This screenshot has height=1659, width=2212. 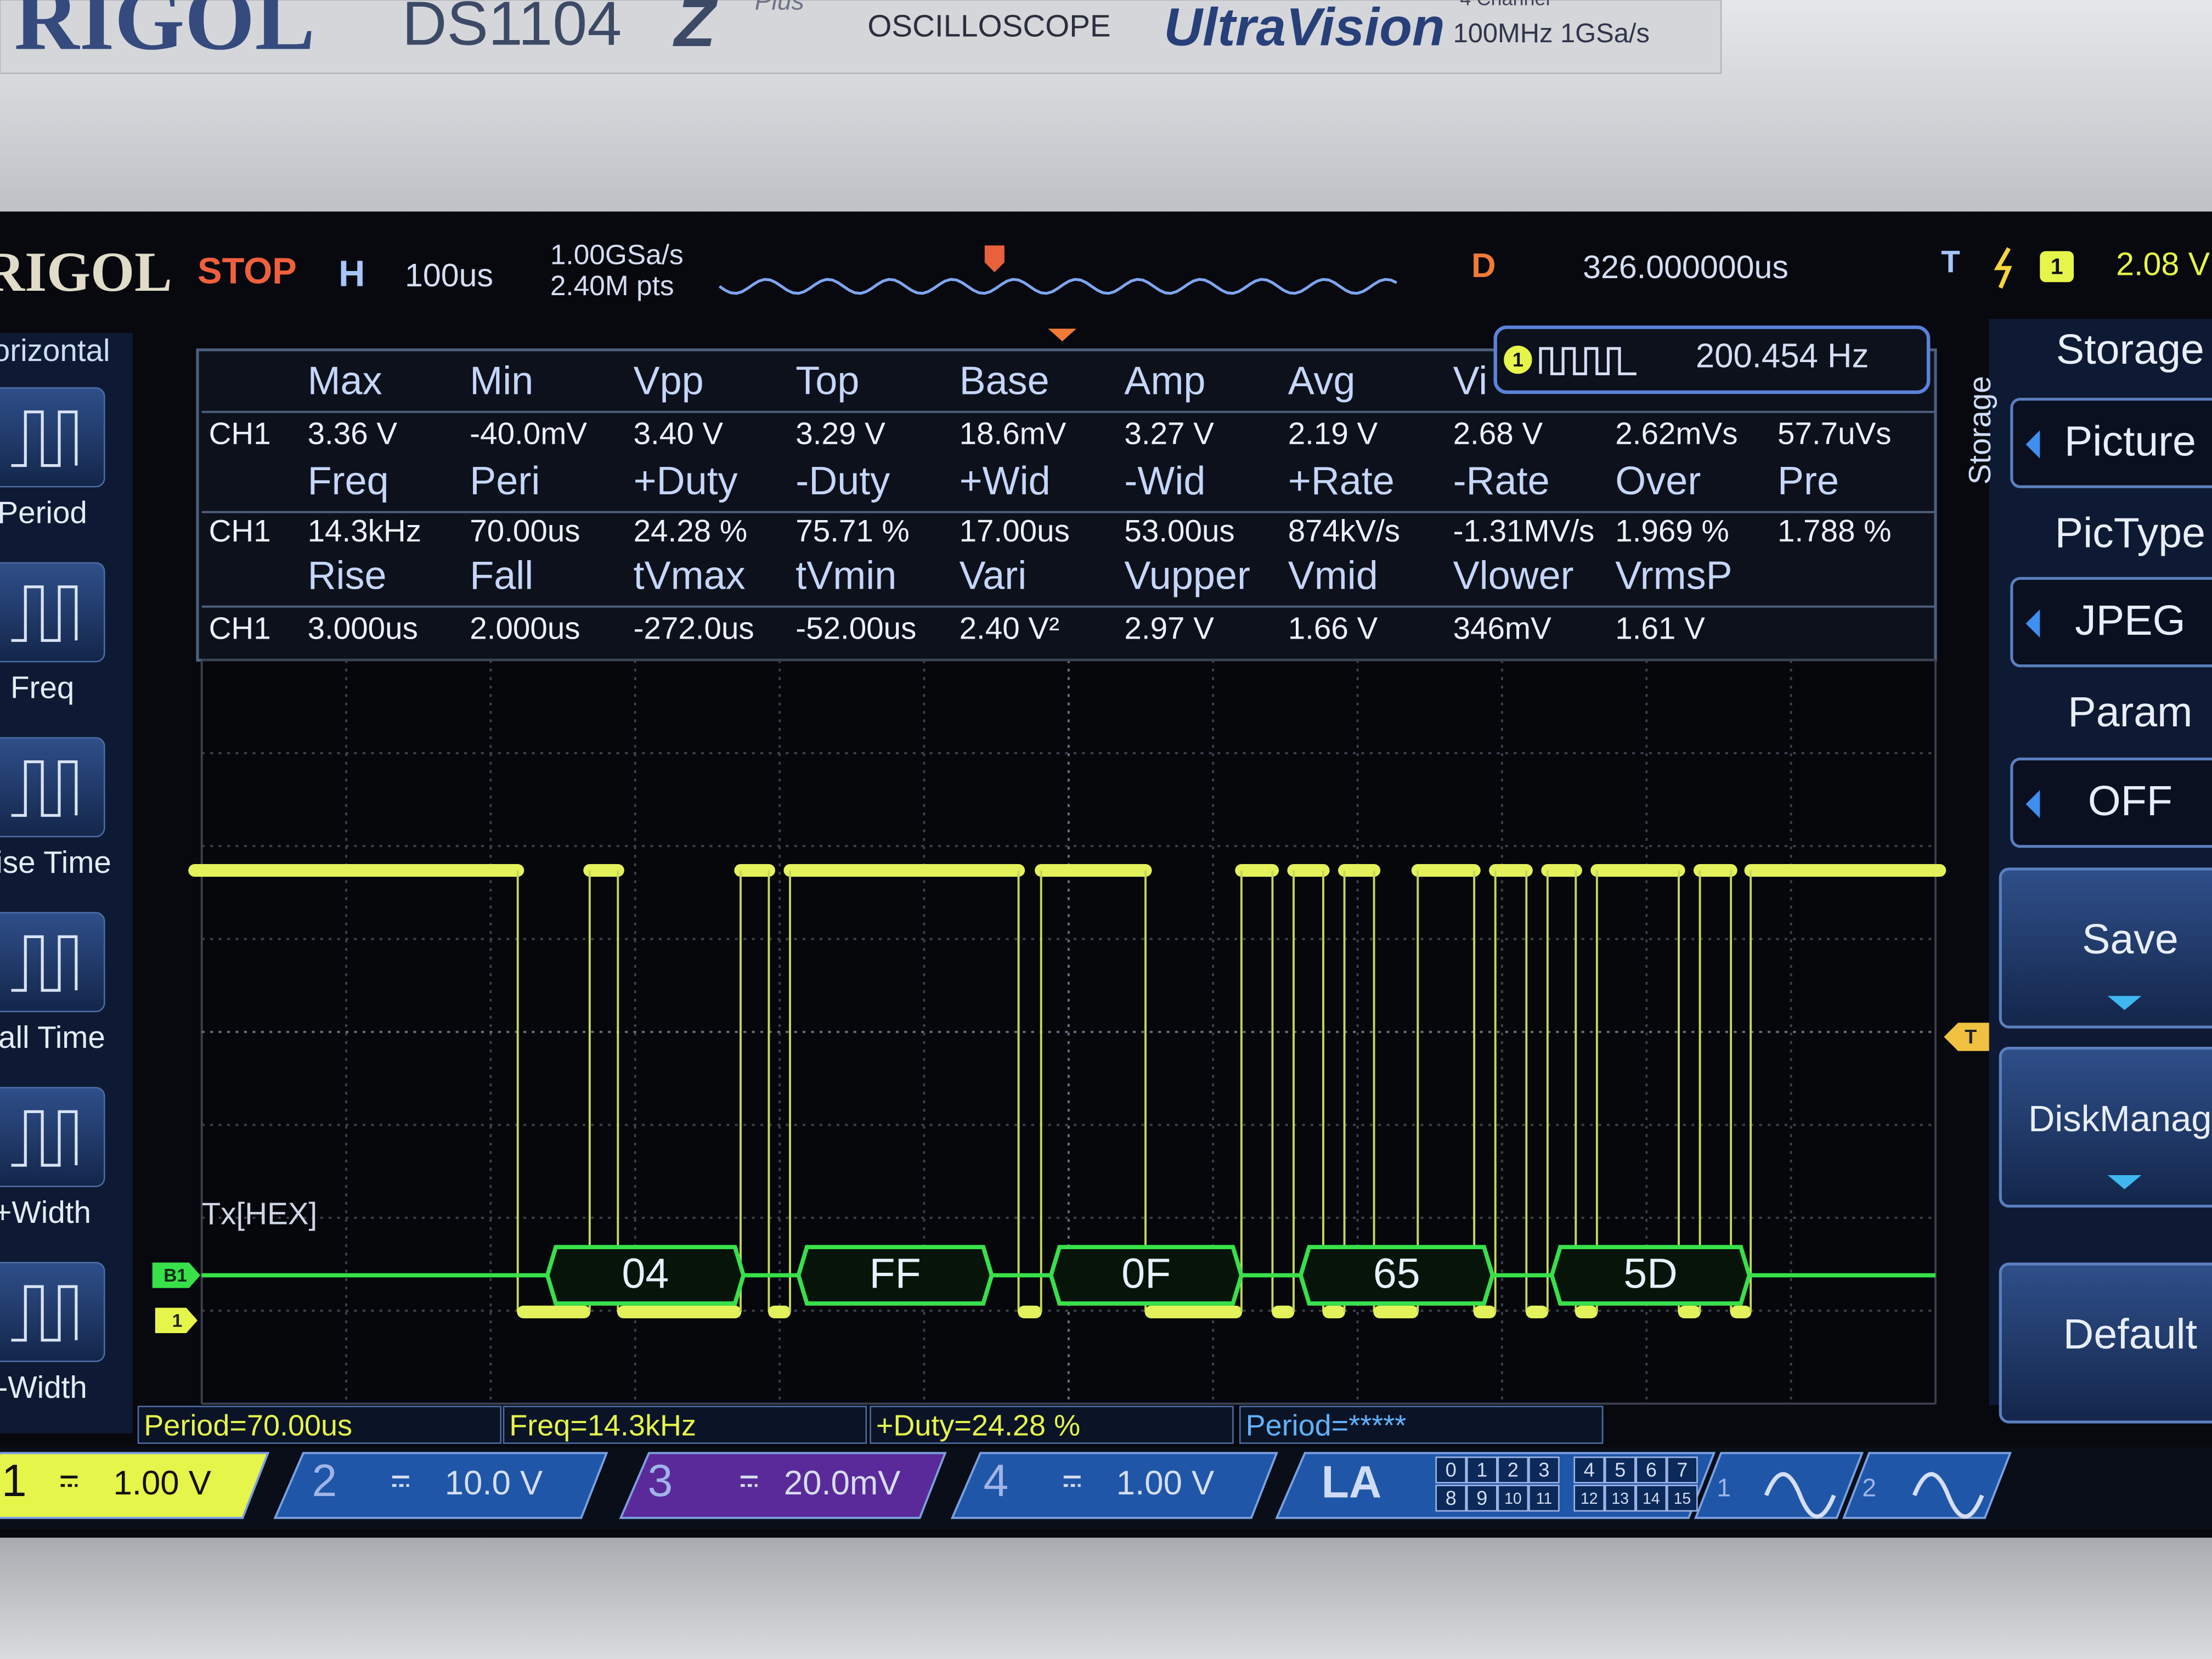 What do you see at coordinates (827, 381) in the screenshot?
I see `measurement-name: Top` at bounding box center [827, 381].